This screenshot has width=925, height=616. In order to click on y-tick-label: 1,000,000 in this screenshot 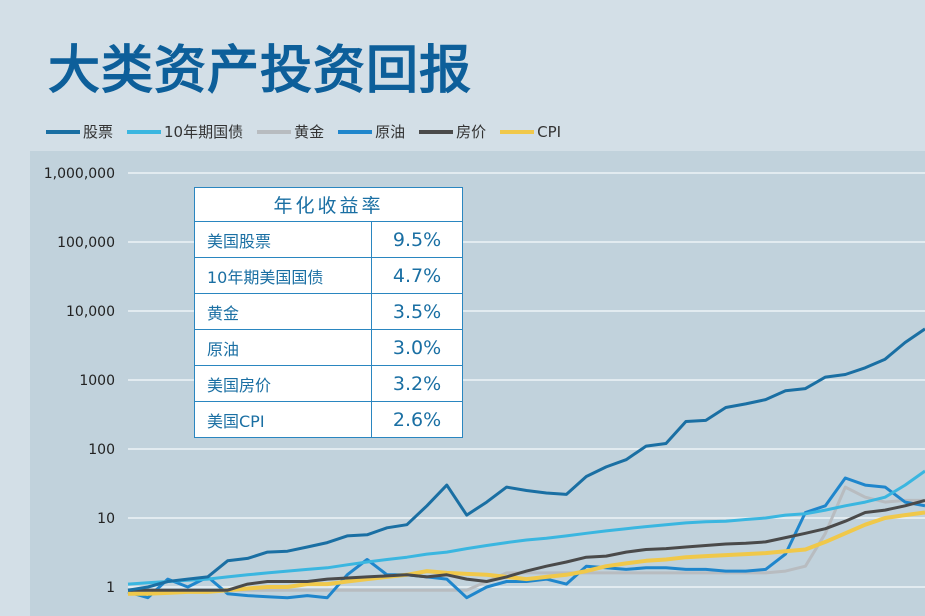, I will do `click(79, 174)`.